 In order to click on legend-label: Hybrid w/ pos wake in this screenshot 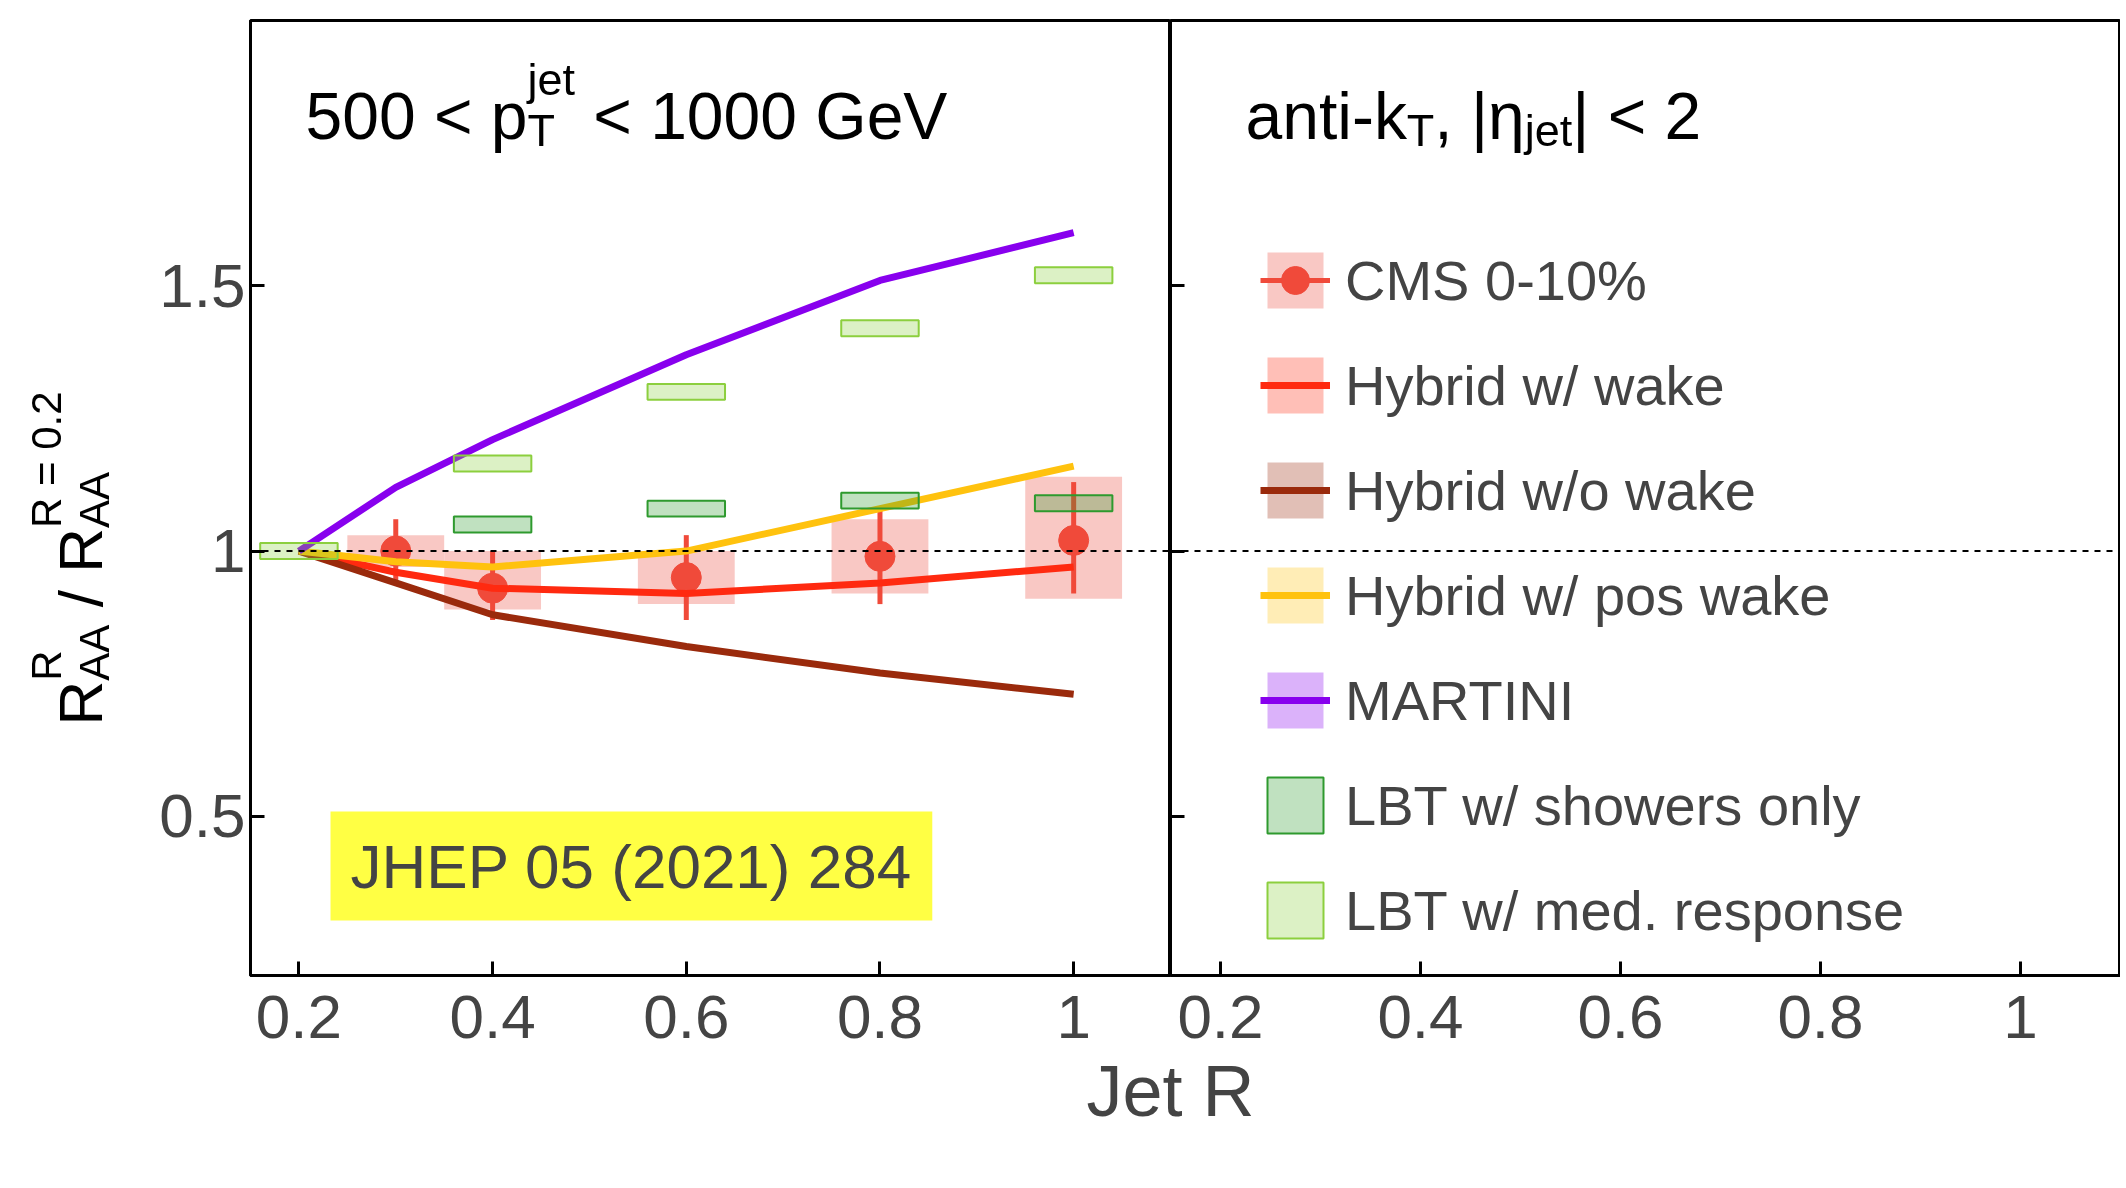, I will do `click(1588, 595)`.